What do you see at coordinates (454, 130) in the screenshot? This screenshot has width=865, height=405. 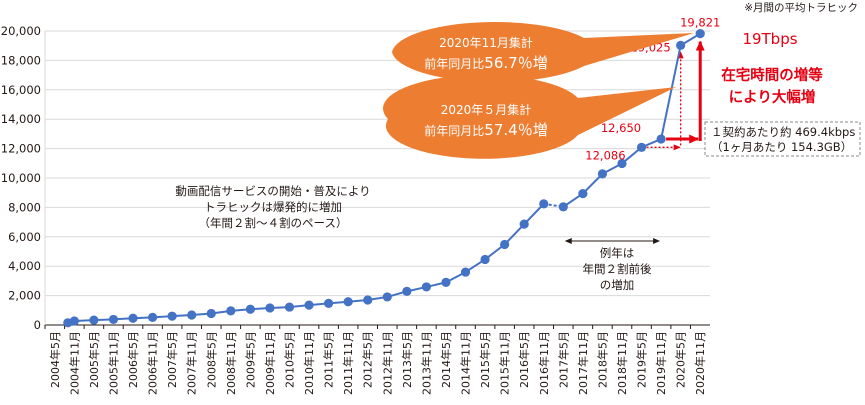 I see `callout-may-prefix: 前年同月比` at bounding box center [454, 130].